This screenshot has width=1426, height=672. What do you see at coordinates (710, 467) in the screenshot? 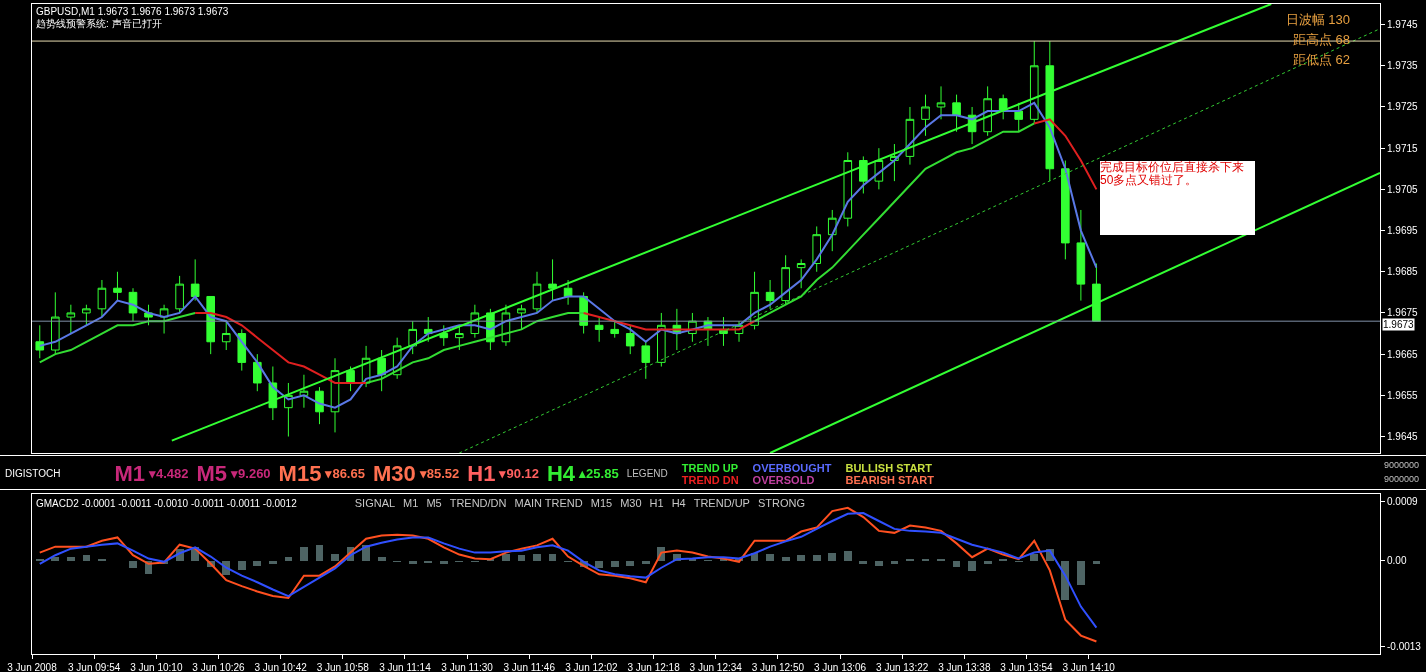
I see `text: TREND UP` at bounding box center [710, 467].